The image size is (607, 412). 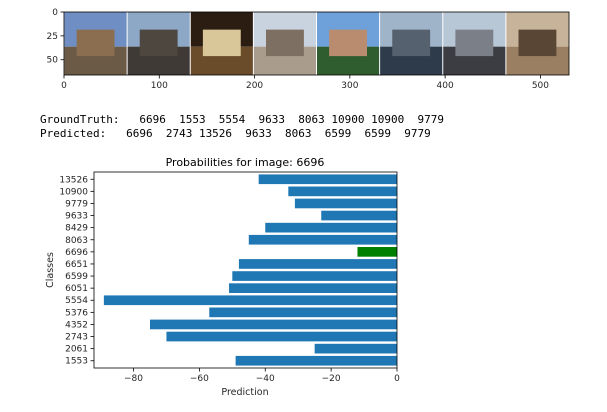 I want to click on x-tick-label: −80, so click(x=133, y=379).